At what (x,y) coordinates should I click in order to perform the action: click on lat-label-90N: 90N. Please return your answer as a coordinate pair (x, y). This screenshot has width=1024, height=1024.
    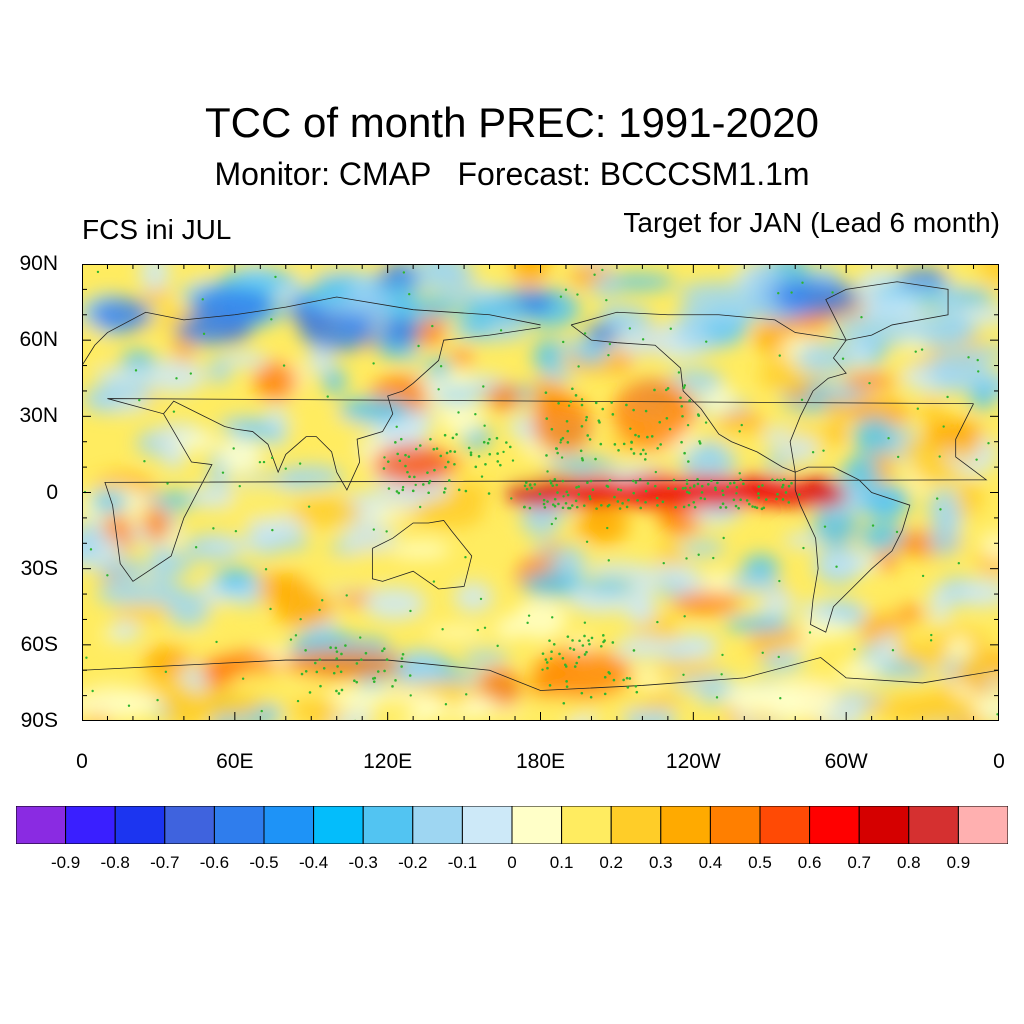
    Looking at the image, I should click on (38, 263).